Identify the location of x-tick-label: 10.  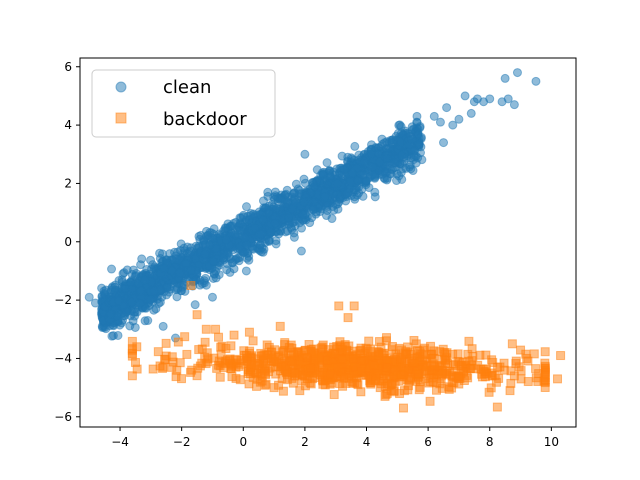
(551, 442).